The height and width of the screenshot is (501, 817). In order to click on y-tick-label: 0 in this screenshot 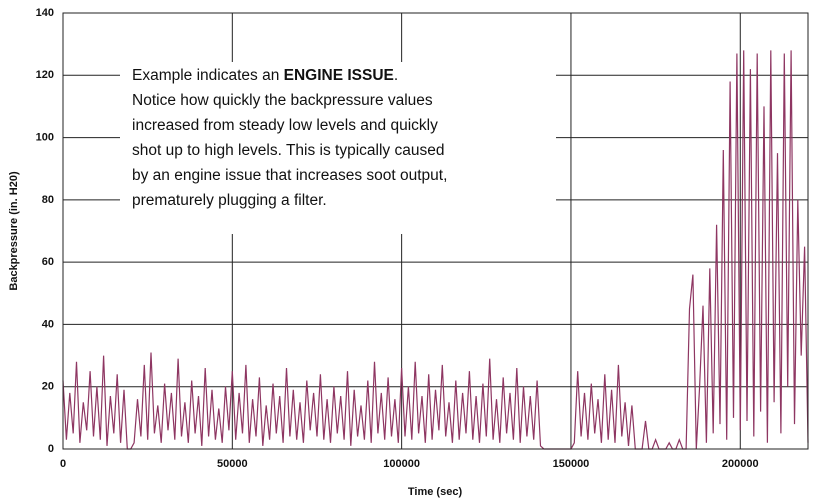, I will do `click(51, 449)`.